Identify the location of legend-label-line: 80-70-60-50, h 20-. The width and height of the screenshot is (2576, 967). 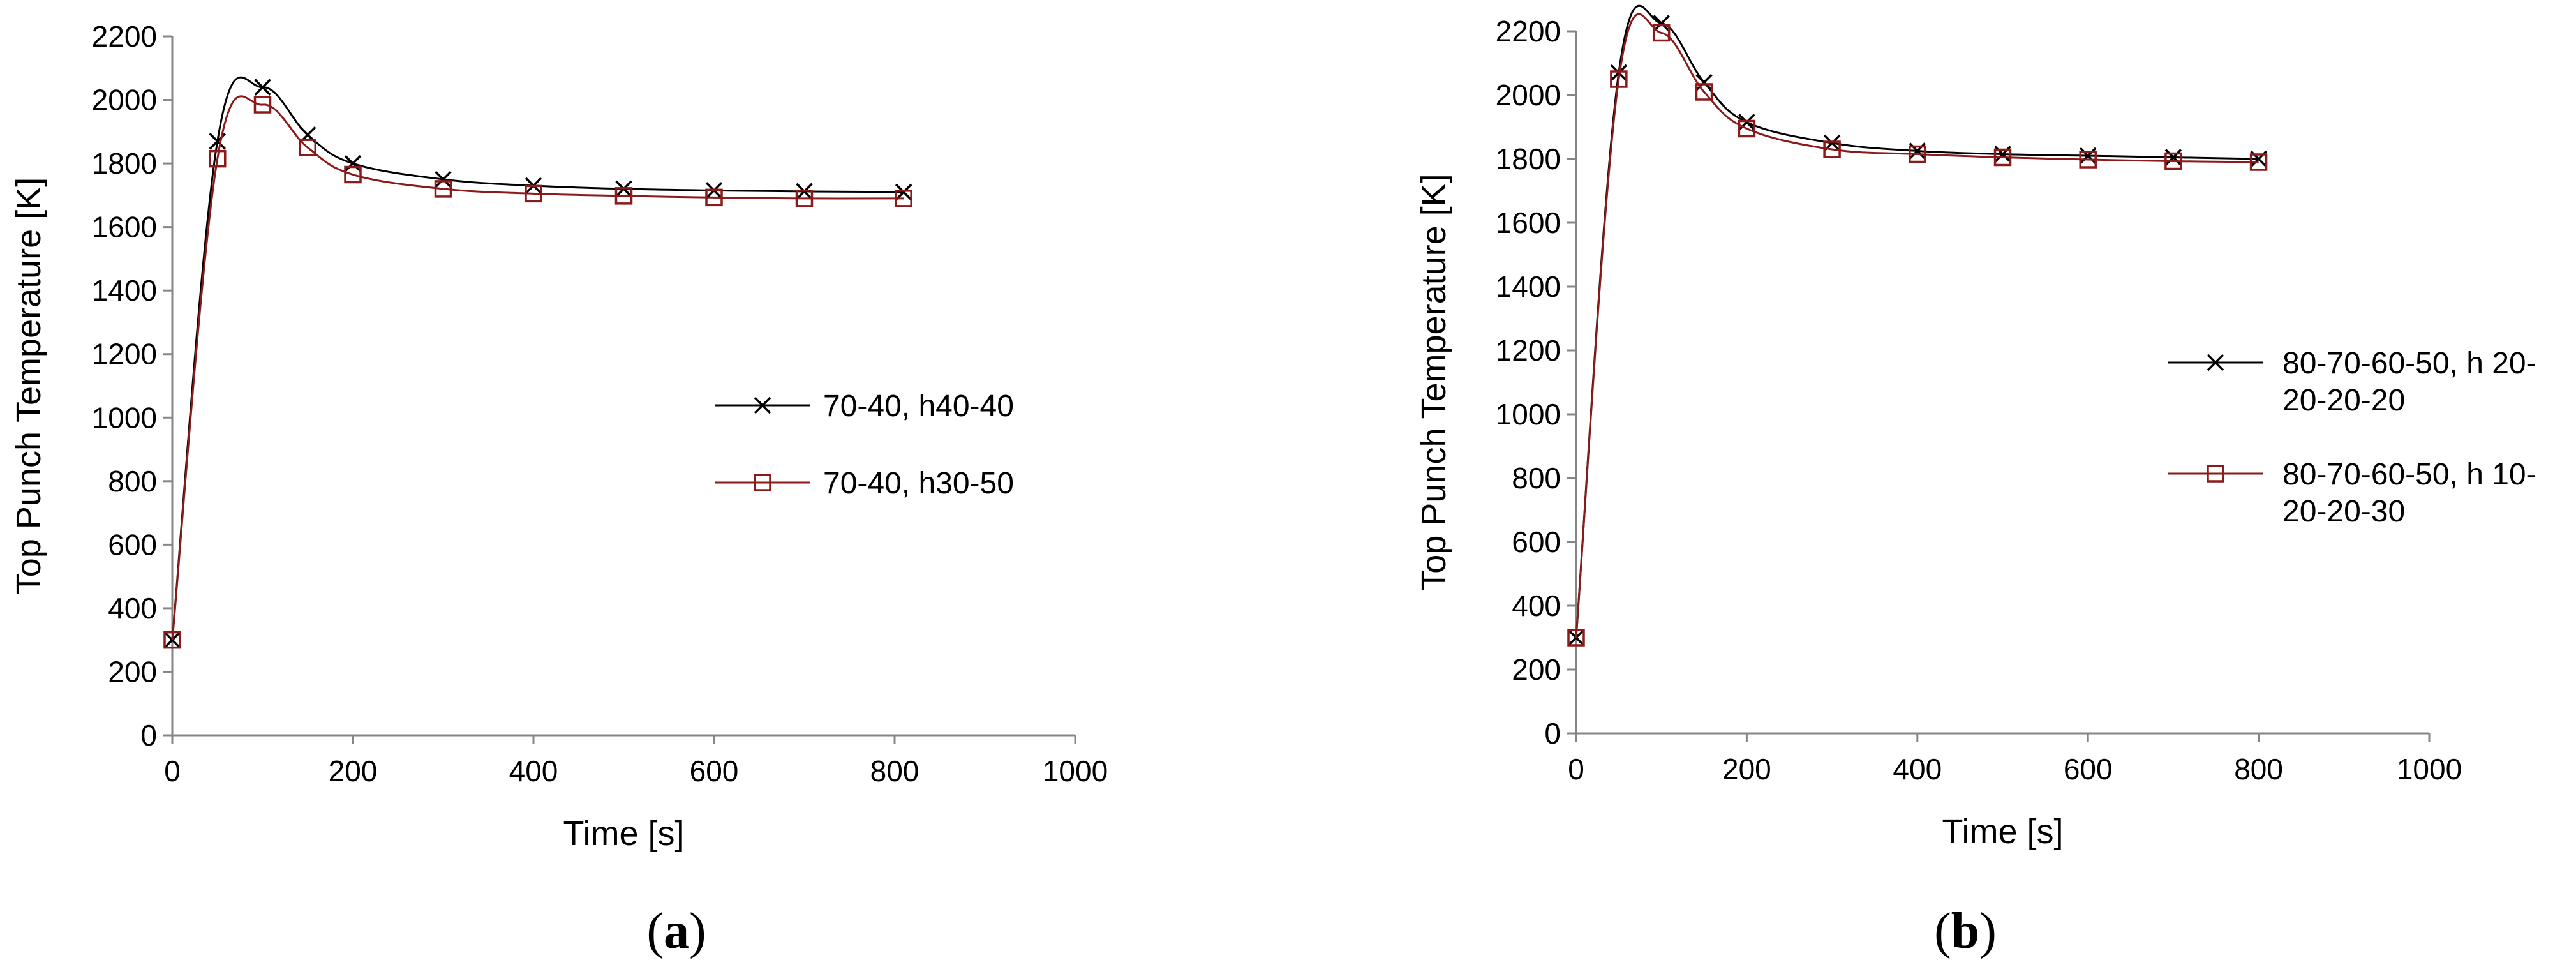
(2409, 363).